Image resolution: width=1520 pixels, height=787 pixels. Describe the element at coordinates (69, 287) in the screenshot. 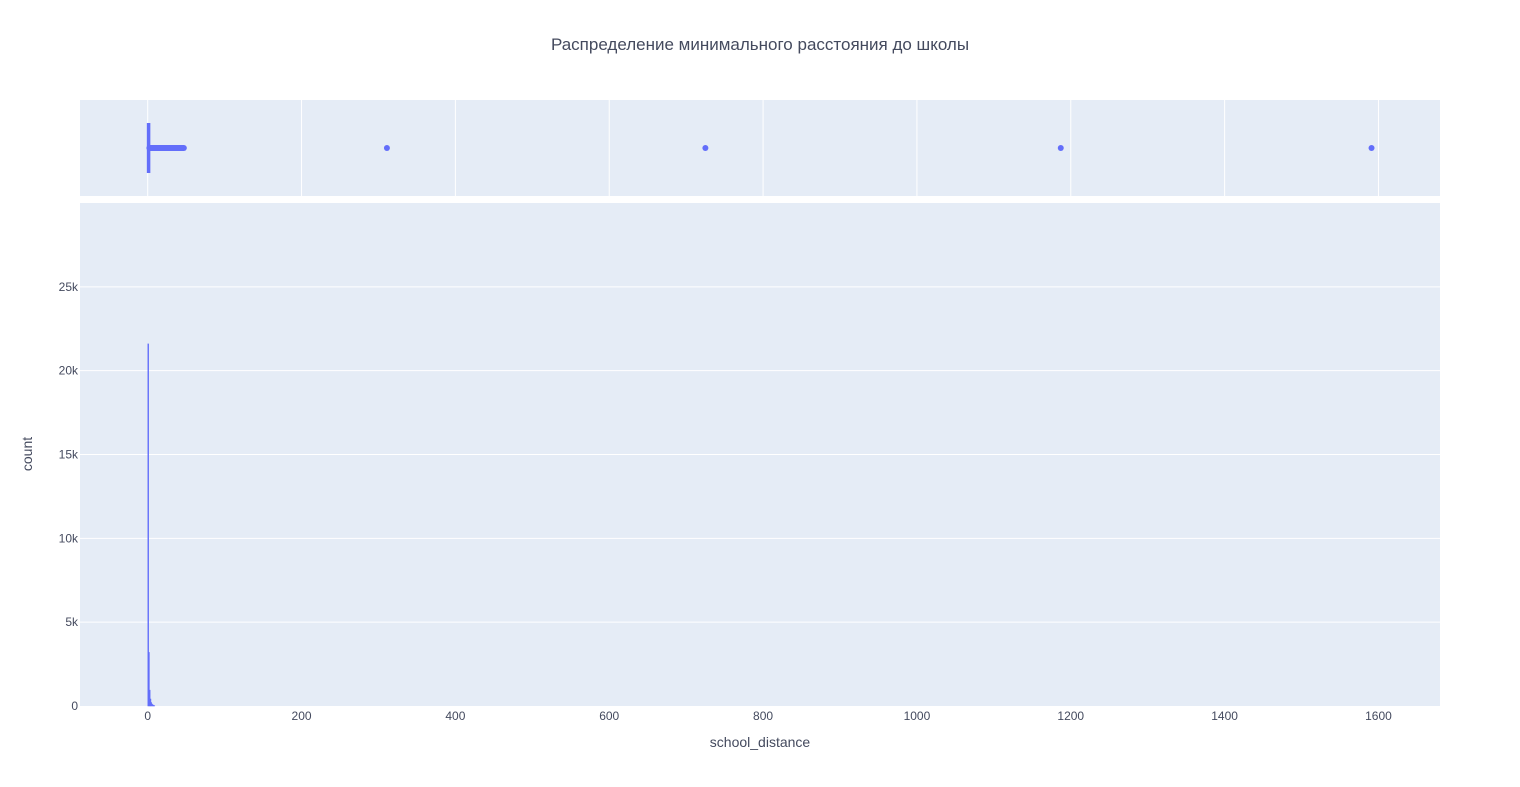

I see `y-tick-label: 25k` at that location.